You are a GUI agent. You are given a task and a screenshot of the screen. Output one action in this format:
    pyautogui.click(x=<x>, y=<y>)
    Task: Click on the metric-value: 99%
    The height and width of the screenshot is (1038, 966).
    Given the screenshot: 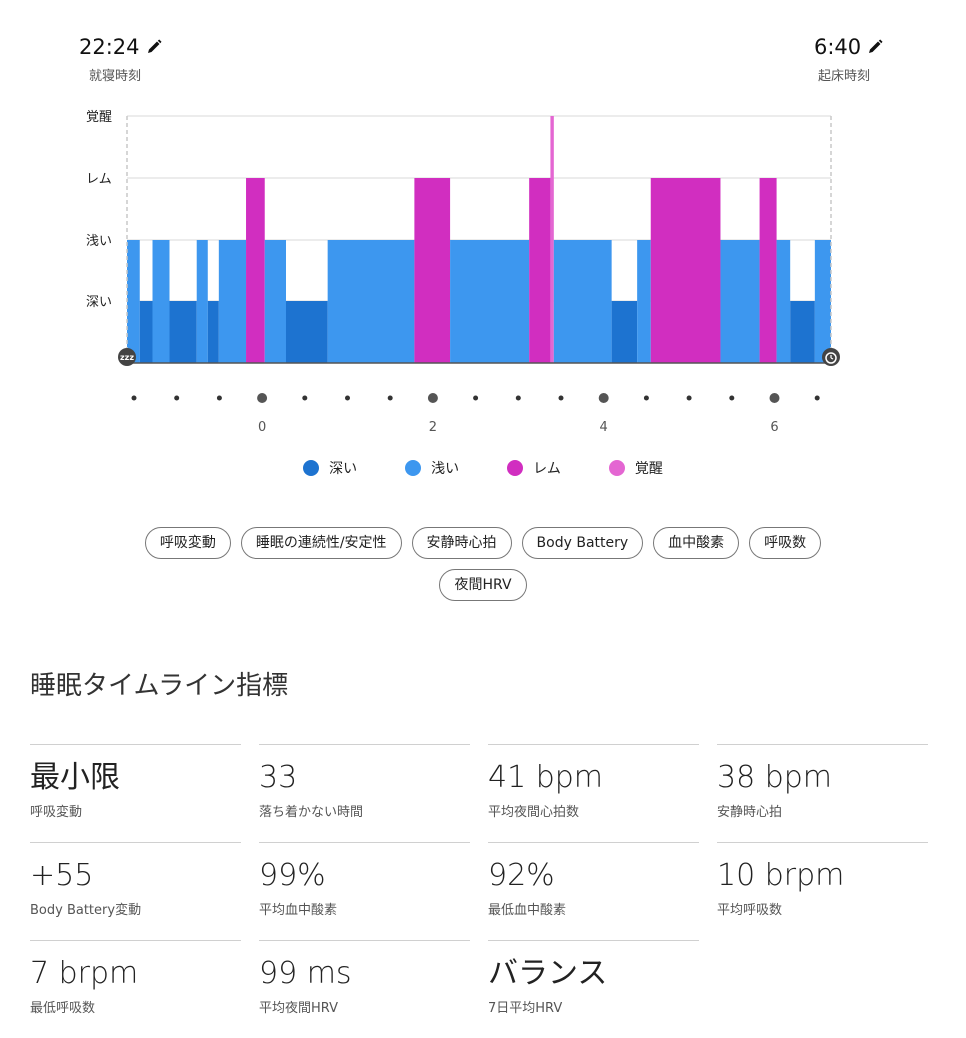 What is the action you would take?
    pyautogui.click(x=292, y=875)
    